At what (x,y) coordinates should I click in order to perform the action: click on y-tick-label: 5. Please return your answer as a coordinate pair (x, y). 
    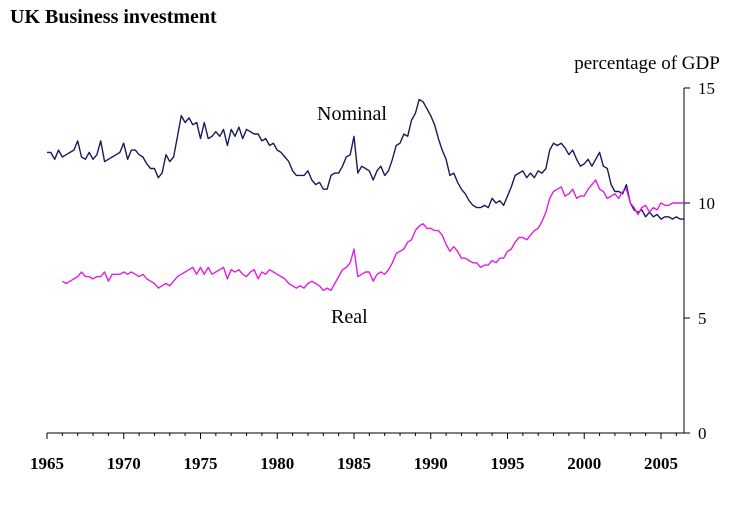
    Looking at the image, I should click on (702, 318).